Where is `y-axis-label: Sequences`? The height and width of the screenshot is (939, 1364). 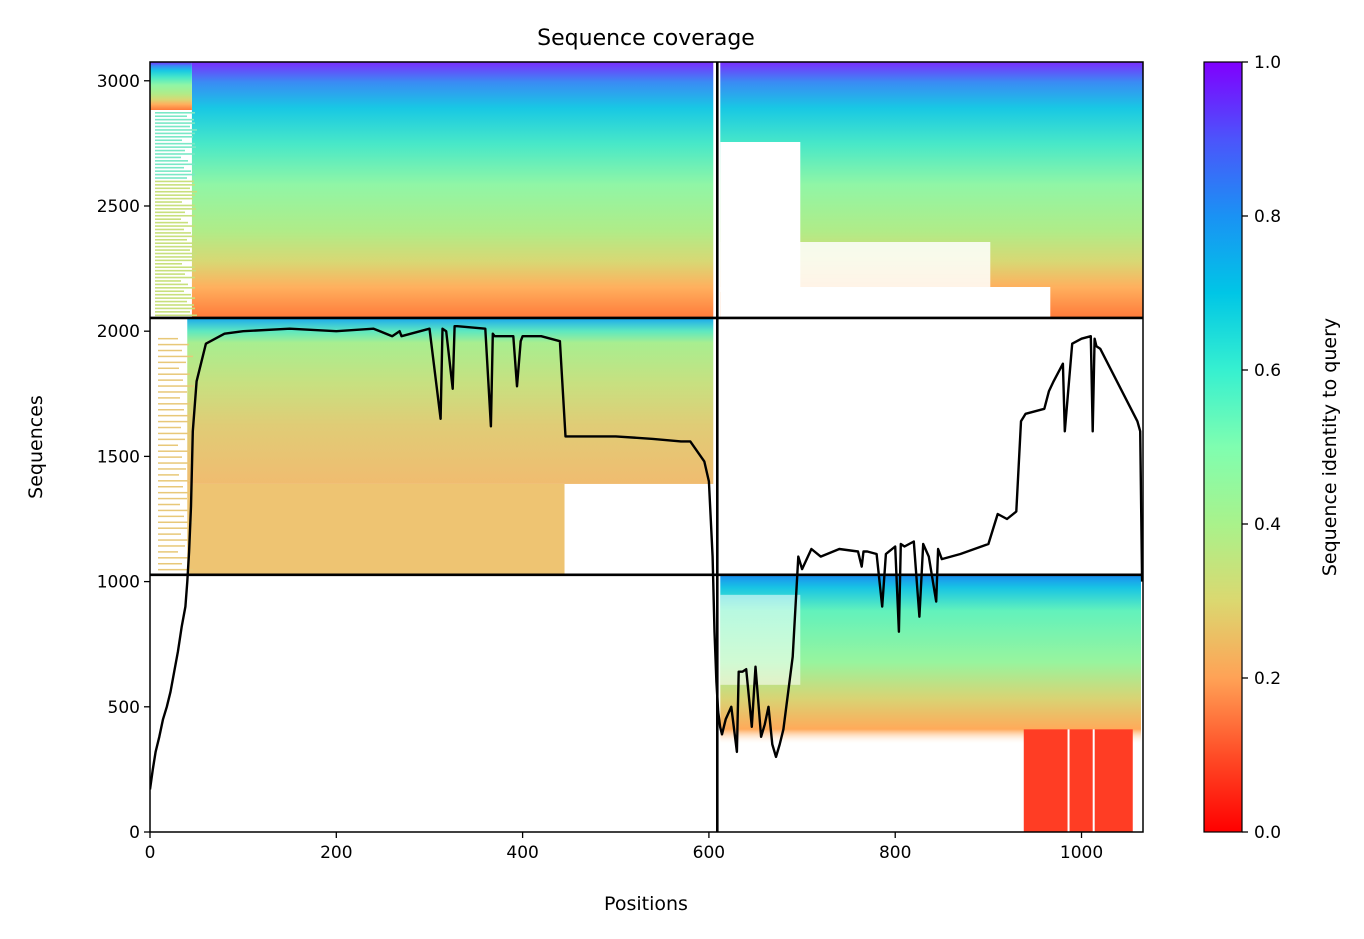
y-axis-label: Sequences is located at coordinates (36, 447).